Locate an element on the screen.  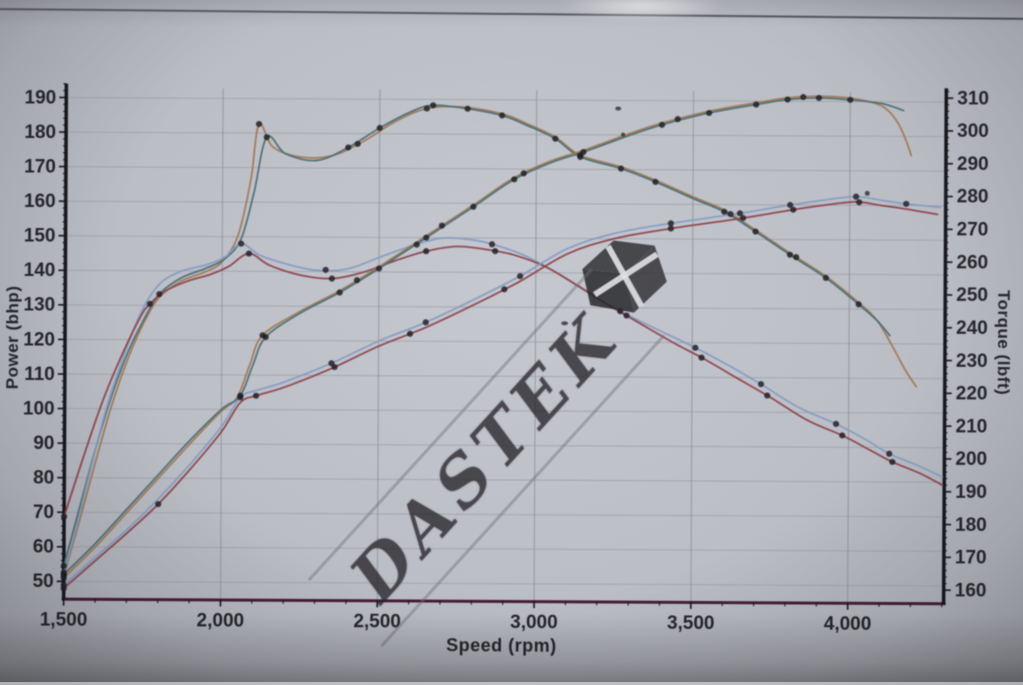
speed-tick-label: 3,000 is located at coordinates (534, 622).